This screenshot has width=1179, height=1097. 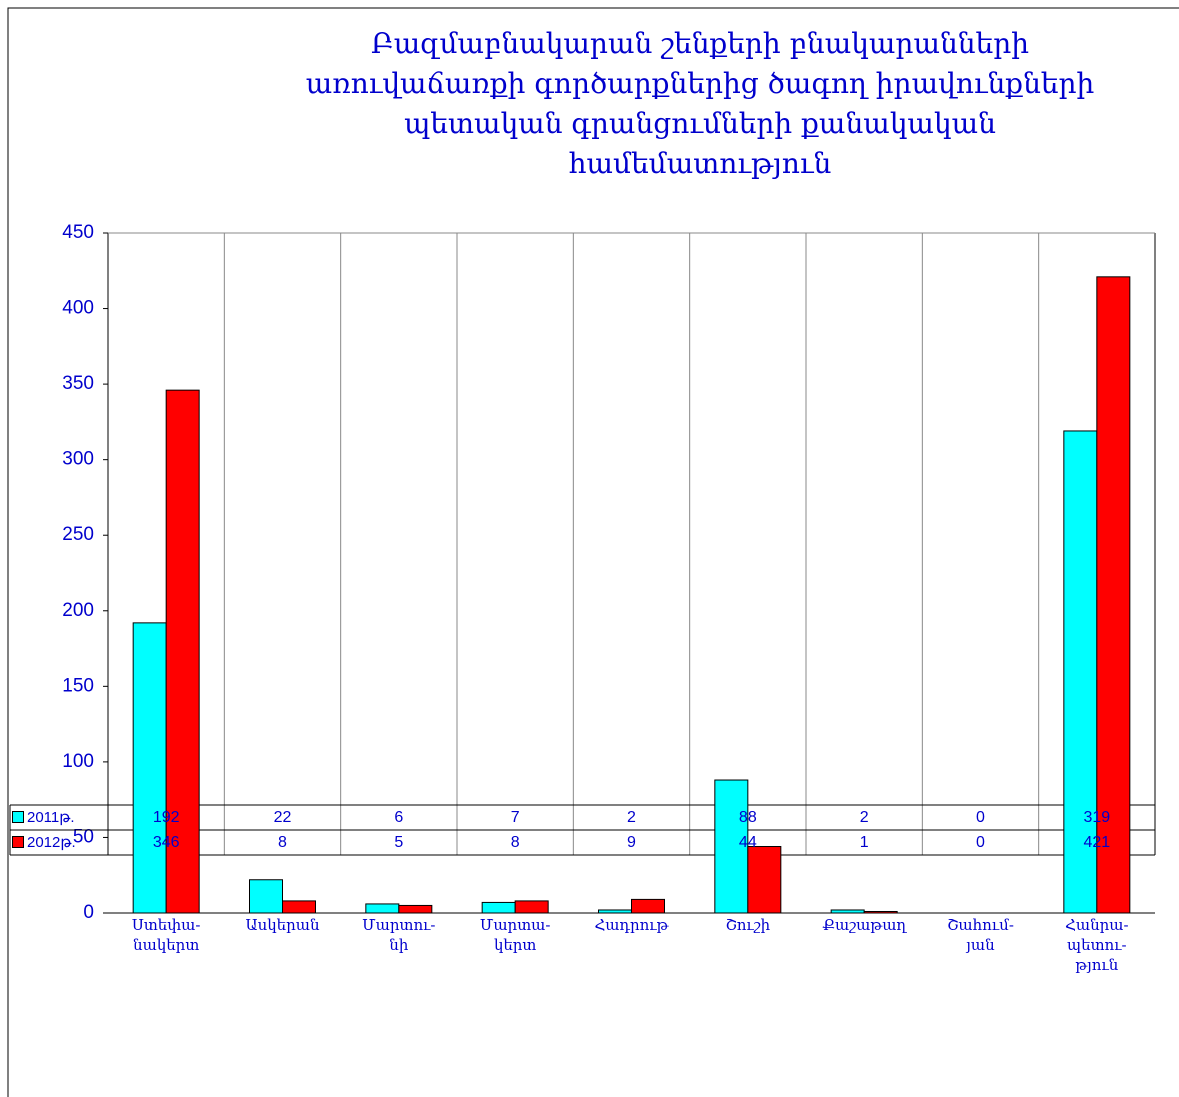 I want to click on x-tick-label: Հանրա- պետու- թյուն, so click(x=1097, y=945).